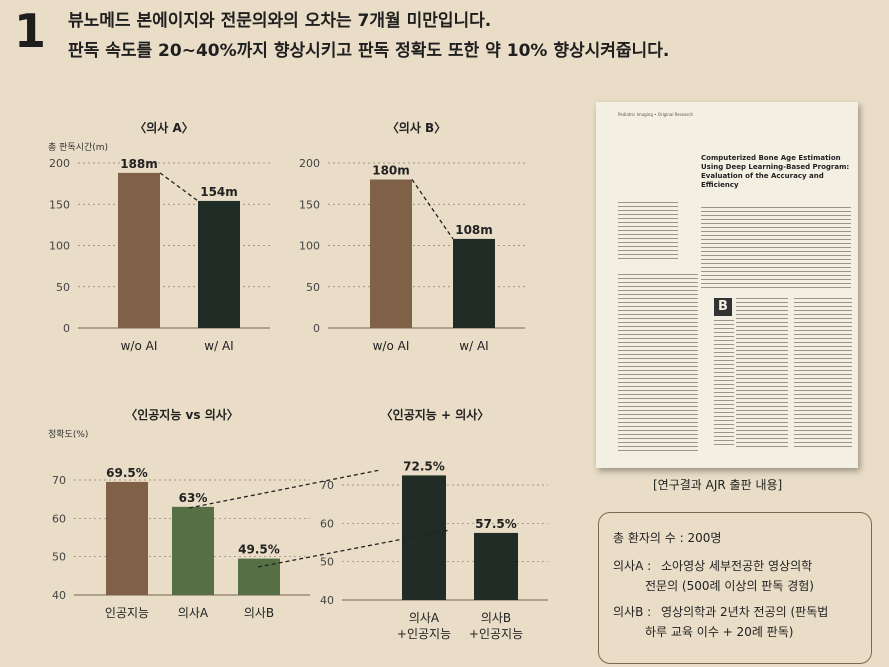 The height and width of the screenshot is (667, 889). What do you see at coordinates (30, 31) in the screenshot?
I see `section-number: 1` at bounding box center [30, 31].